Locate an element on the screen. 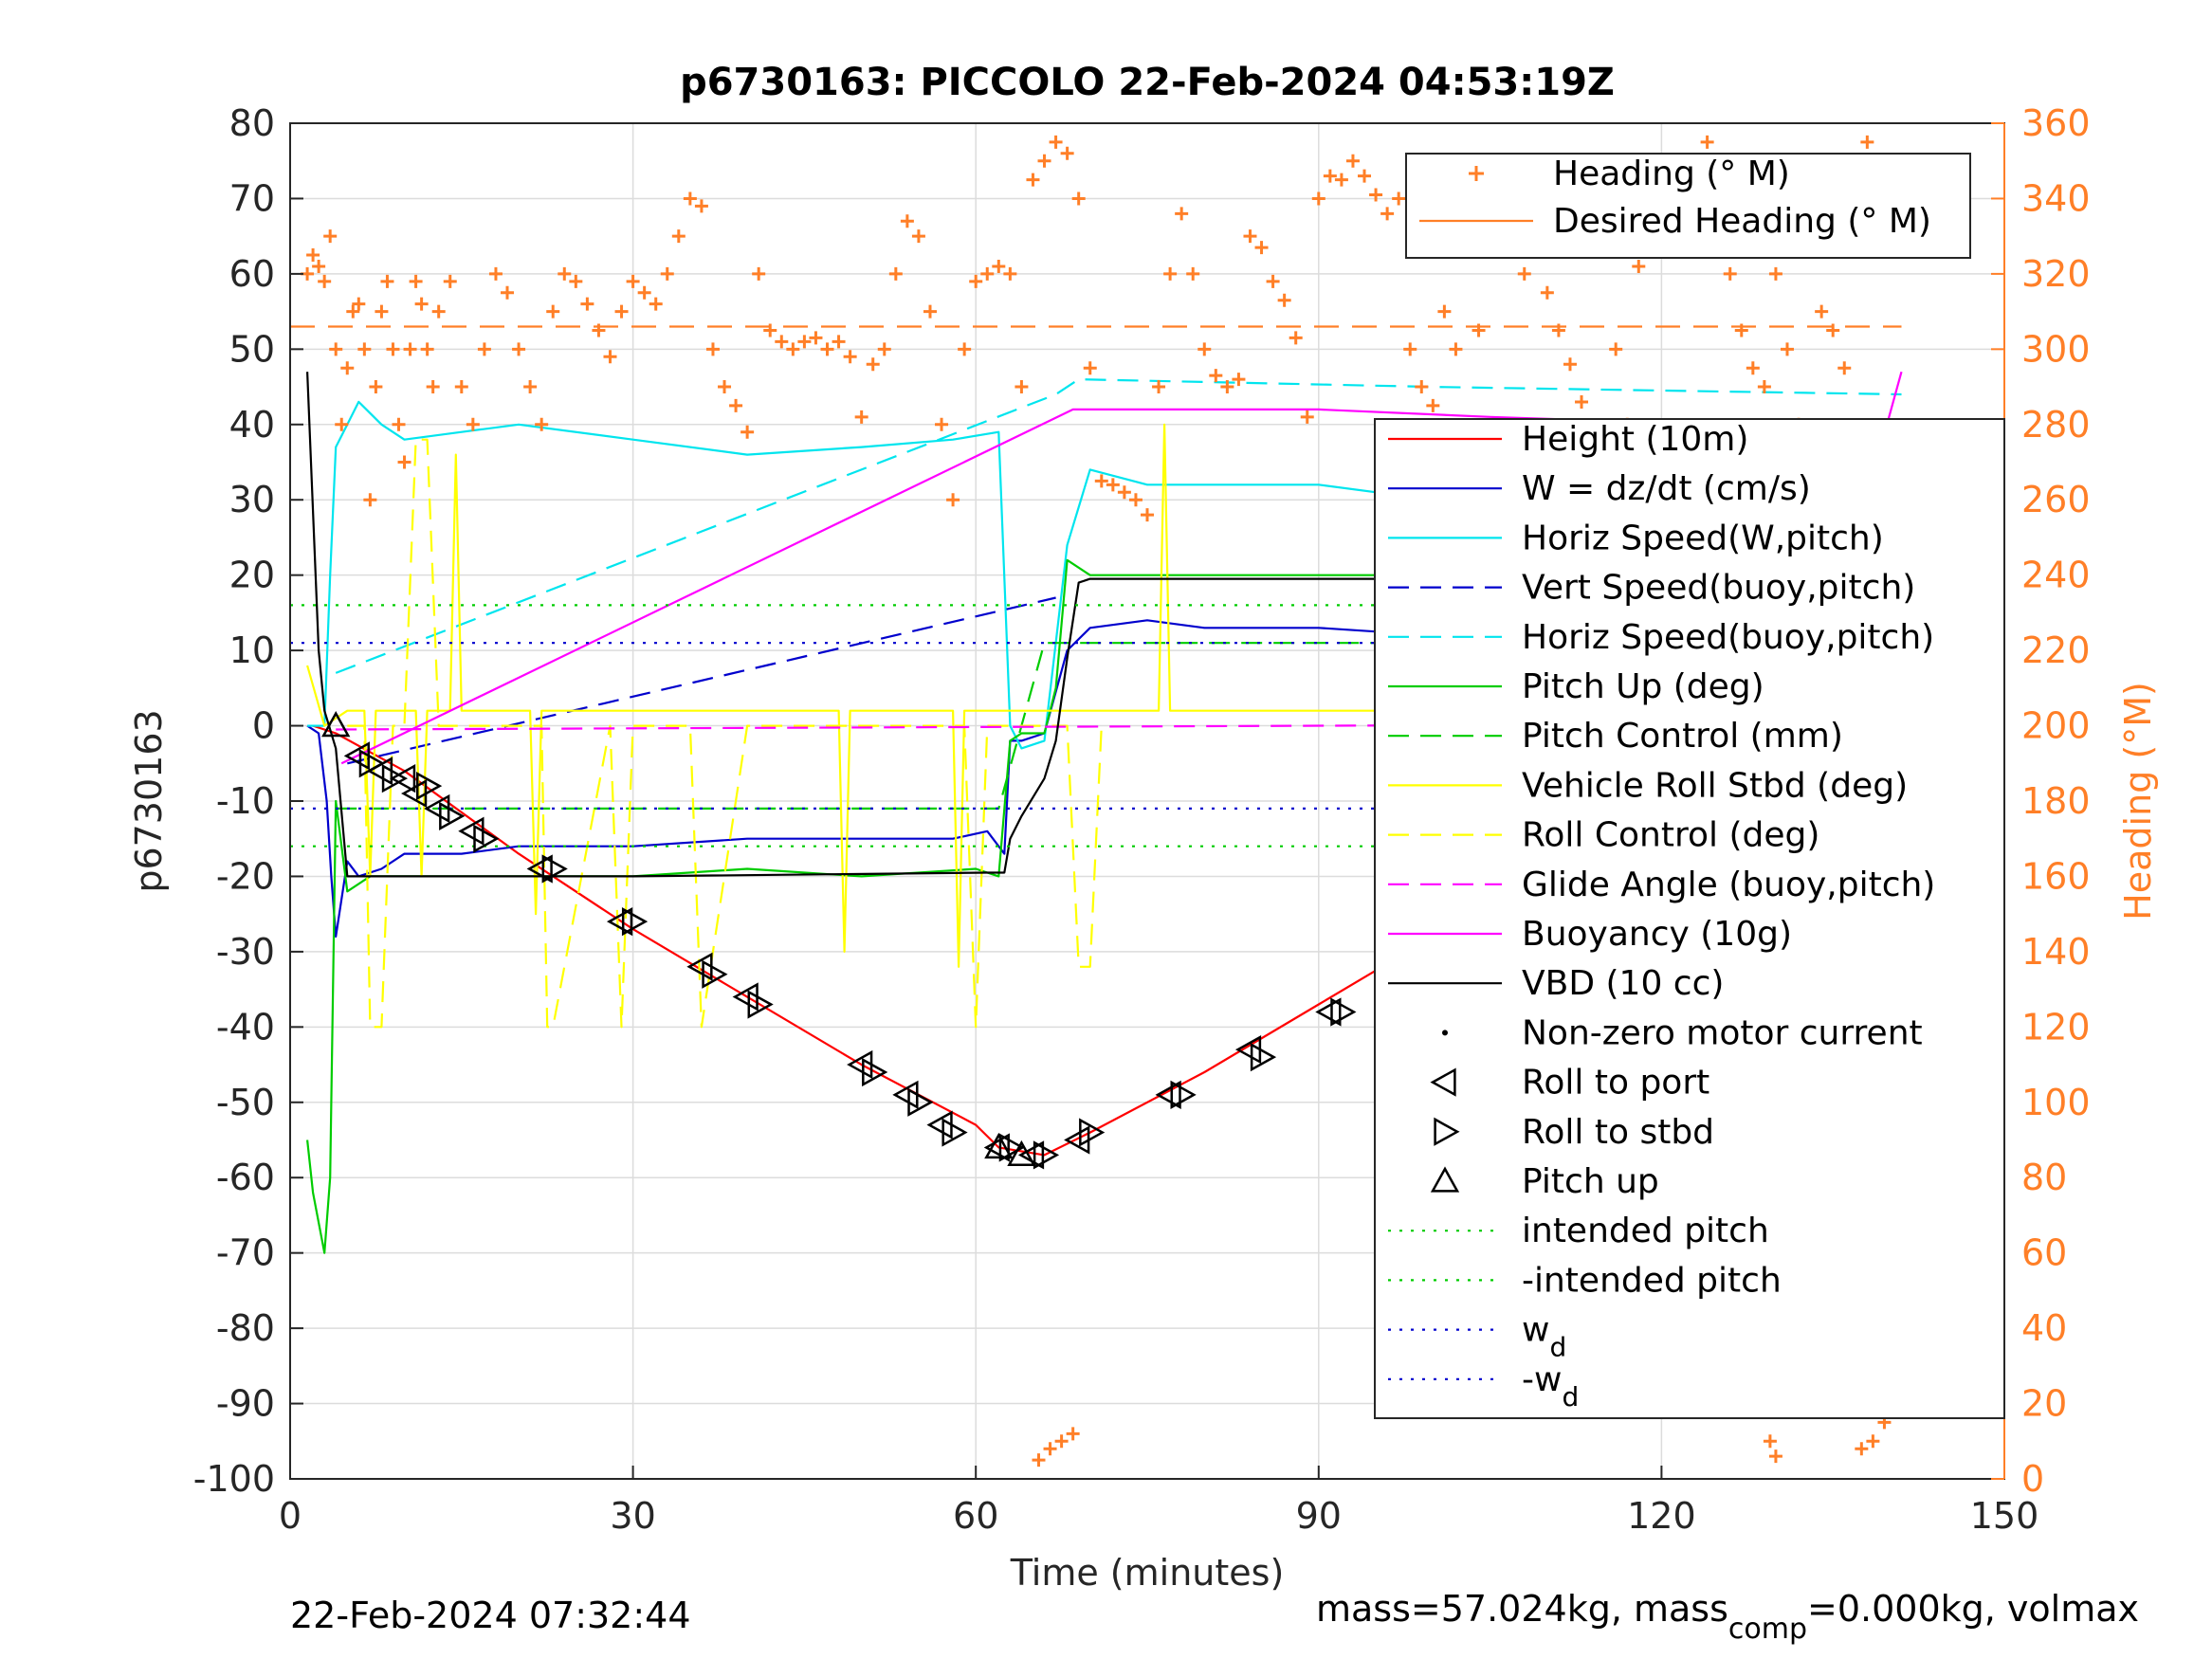 The width and height of the screenshot is (2212, 1659). left-y-tick-label: -50 is located at coordinates (245, 1102).